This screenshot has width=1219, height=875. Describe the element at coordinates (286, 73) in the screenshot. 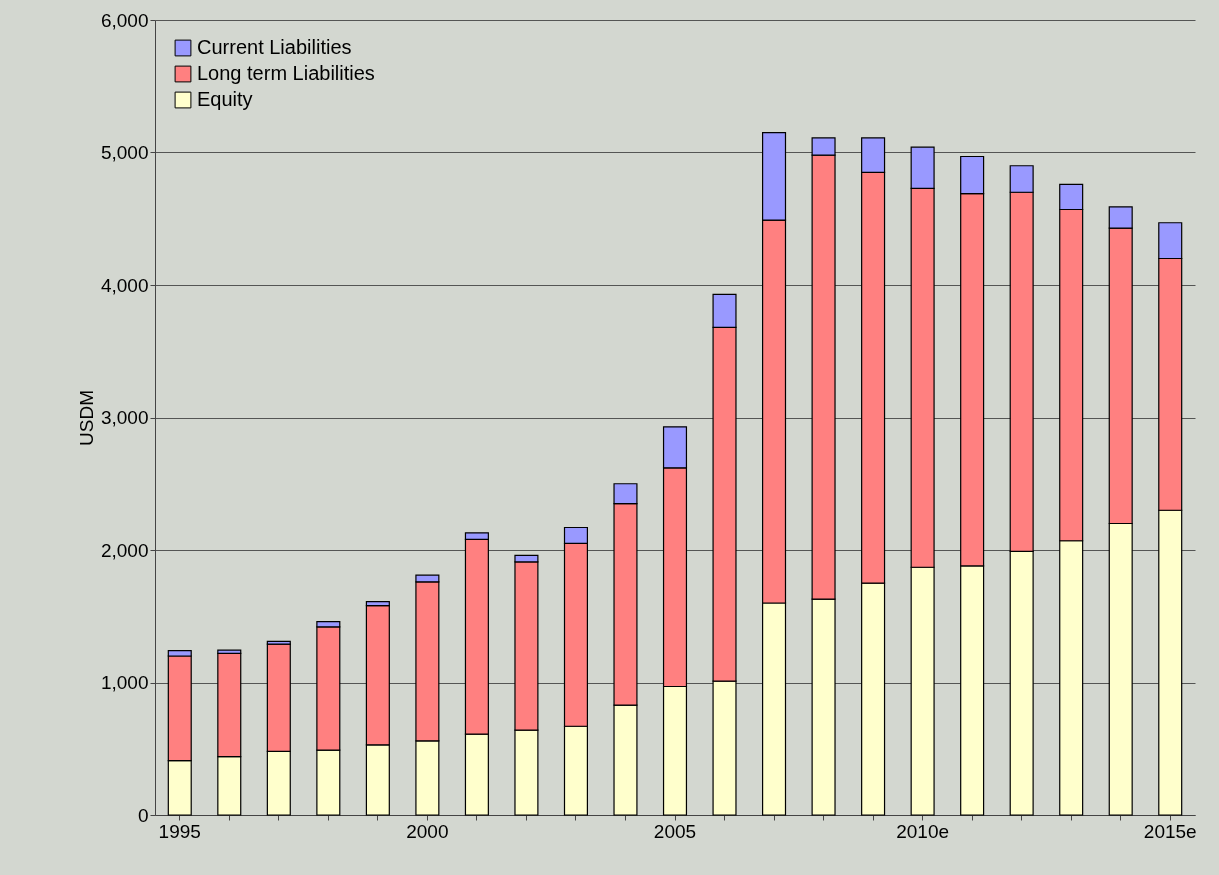

I see `legend-label: Long term Liabilities` at that location.